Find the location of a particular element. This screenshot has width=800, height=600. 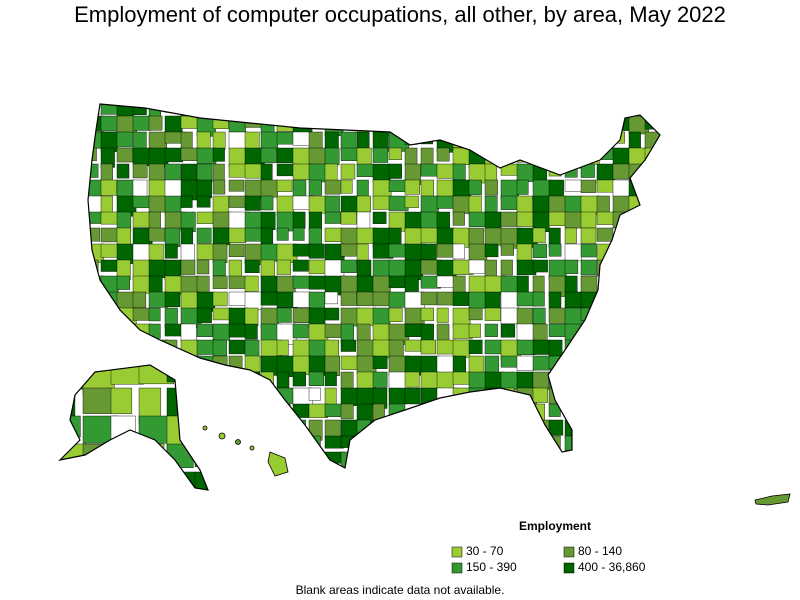

puerto-rico is located at coordinates (772, 499).